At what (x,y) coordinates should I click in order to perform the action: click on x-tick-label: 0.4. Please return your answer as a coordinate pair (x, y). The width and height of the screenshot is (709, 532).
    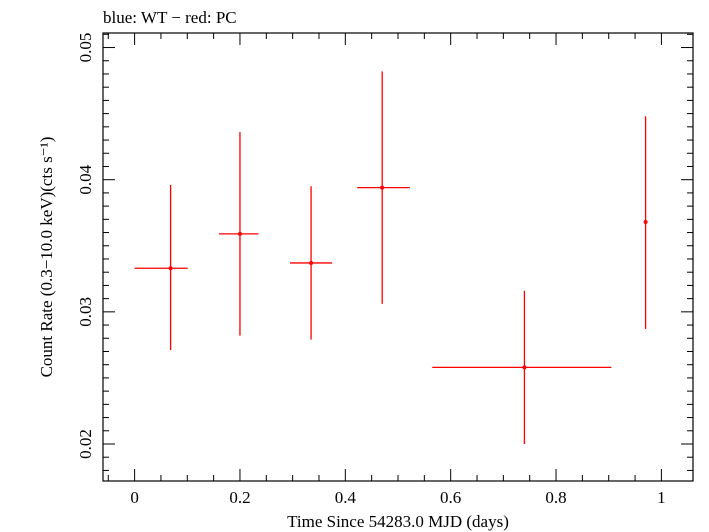
    Looking at the image, I should click on (346, 497).